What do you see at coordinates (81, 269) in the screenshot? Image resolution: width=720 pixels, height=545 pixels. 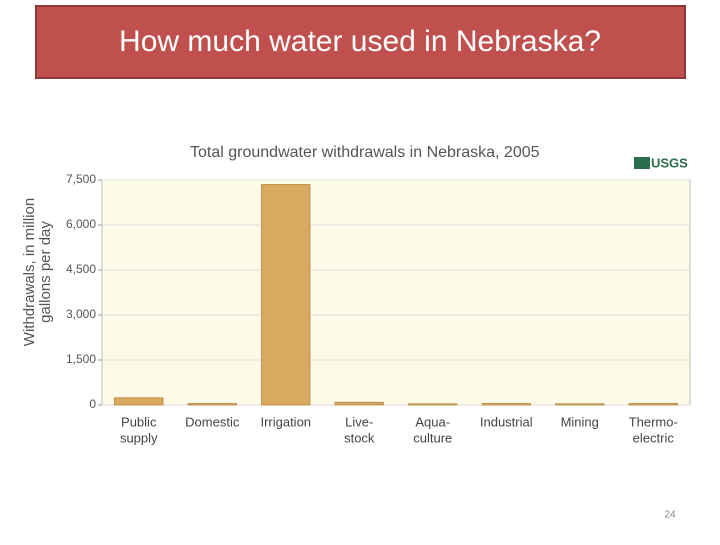 I see `y-tick-label: 4,500` at bounding box center [81, 269].